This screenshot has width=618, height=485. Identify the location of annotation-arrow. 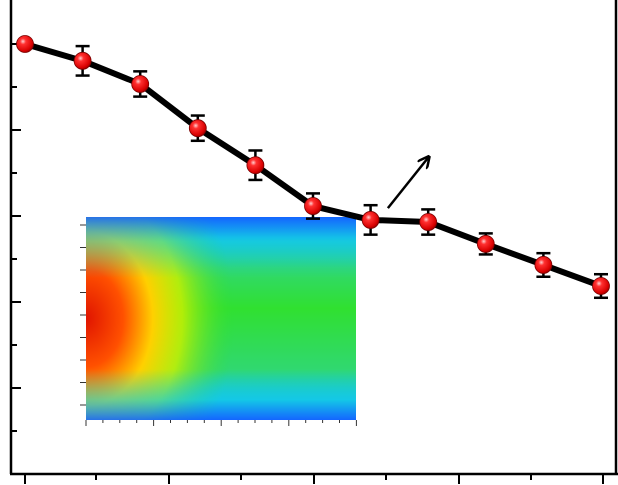
(407, 183).